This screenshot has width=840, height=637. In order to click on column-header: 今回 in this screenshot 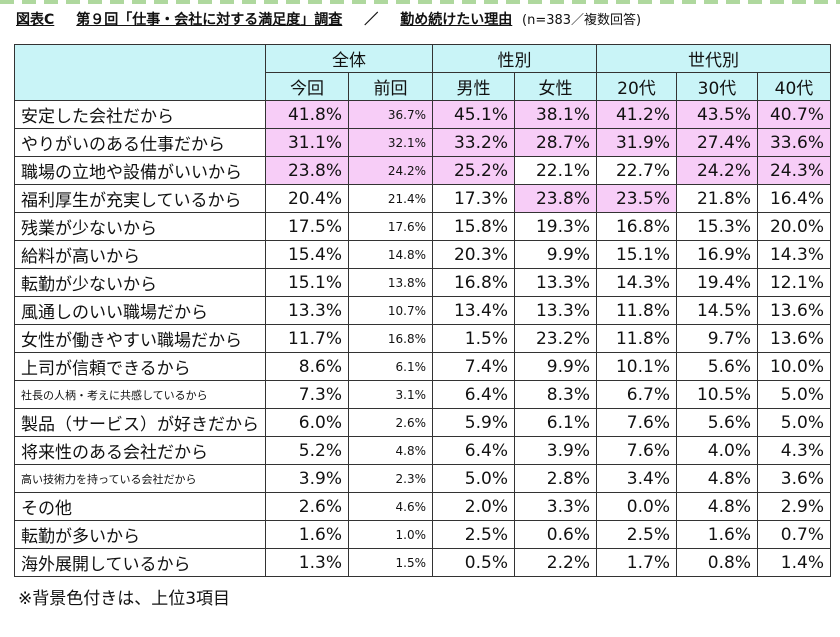, I will do `click(307, 86)`.